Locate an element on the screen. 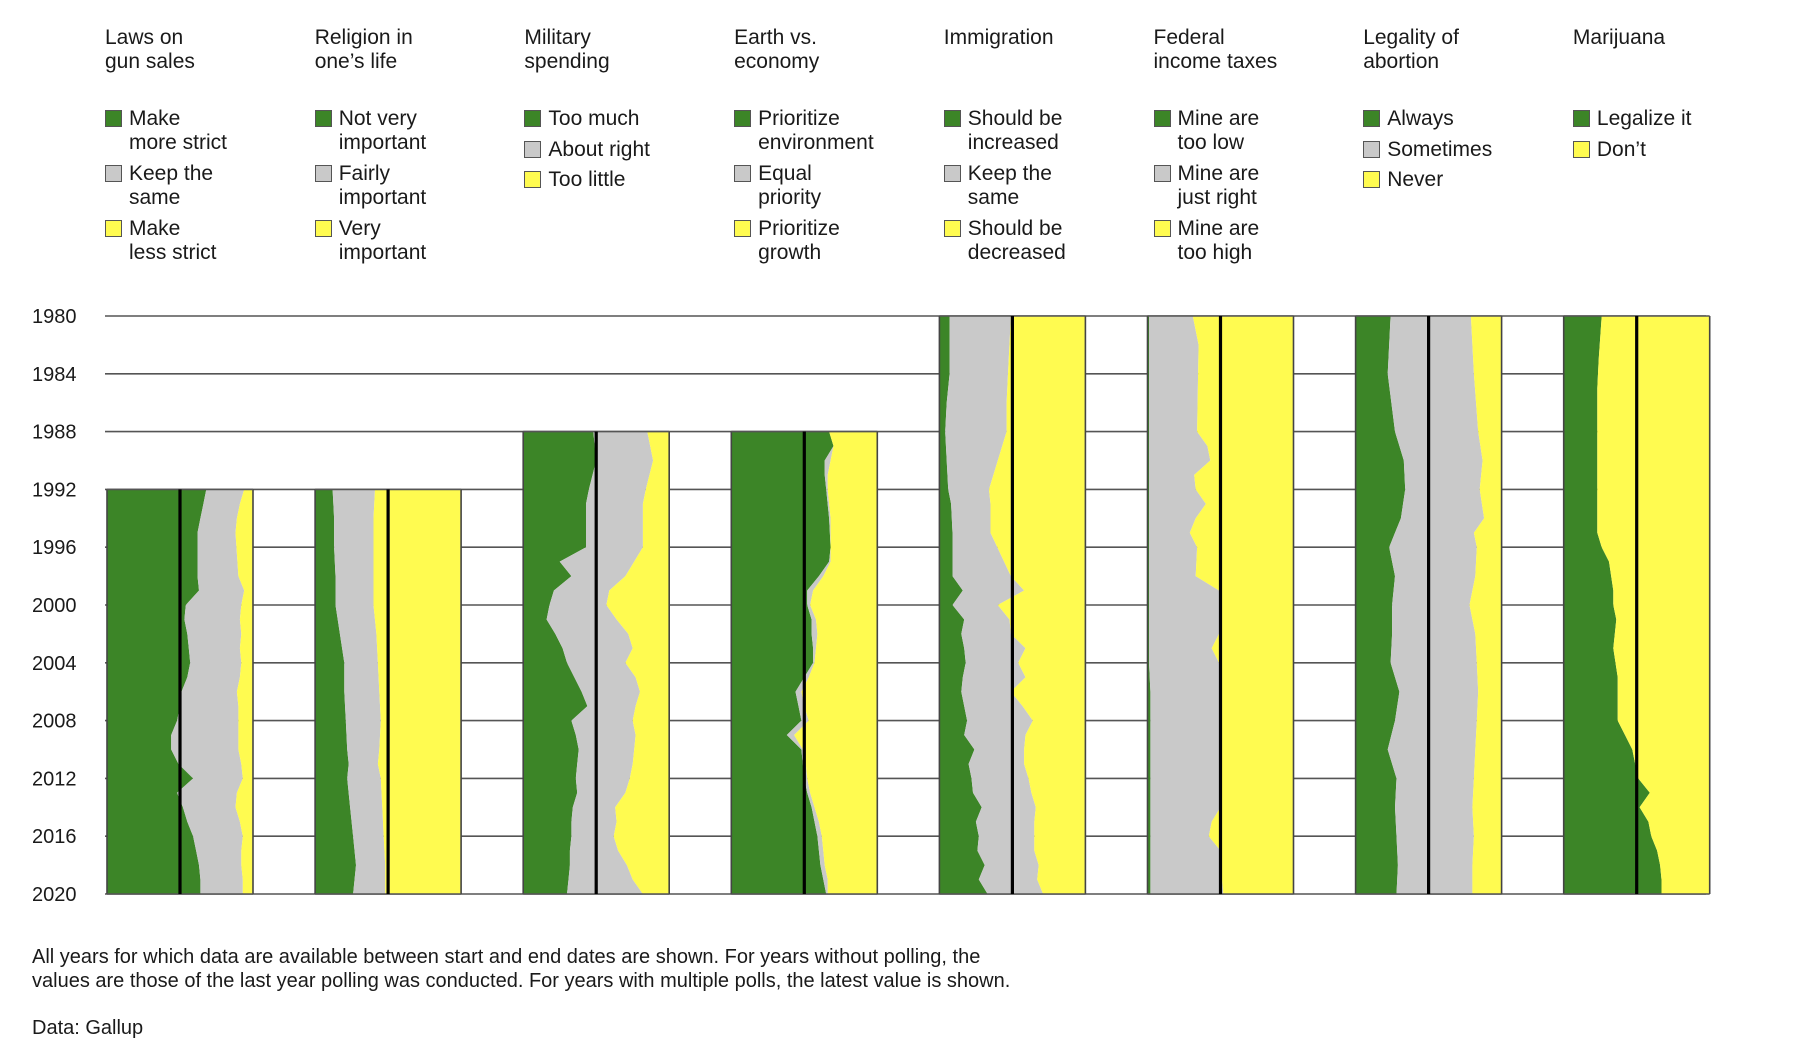 Image resolution: width=1800 pixels, height=1062 pixels. legend-item: Mine are too low is located at coordinates (1253, 130).